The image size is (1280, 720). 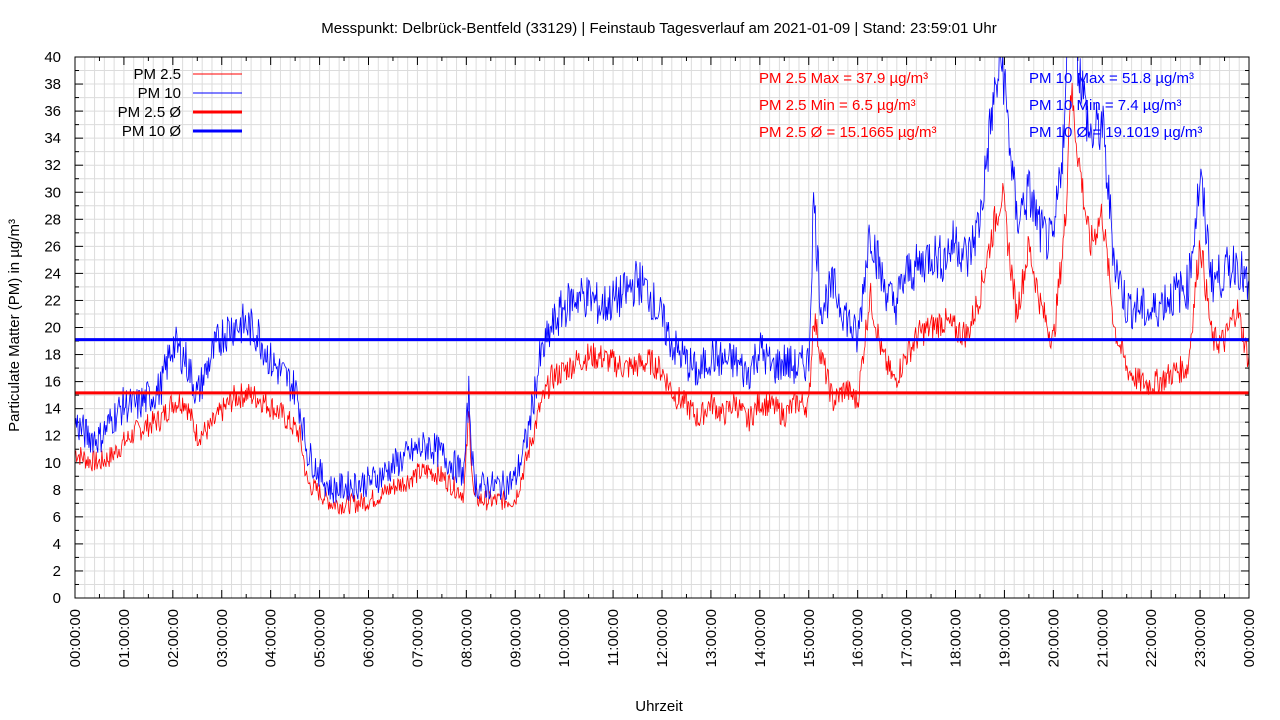 I want to click on x-tick-label: 12:00:00, so click(x=662, y=638).